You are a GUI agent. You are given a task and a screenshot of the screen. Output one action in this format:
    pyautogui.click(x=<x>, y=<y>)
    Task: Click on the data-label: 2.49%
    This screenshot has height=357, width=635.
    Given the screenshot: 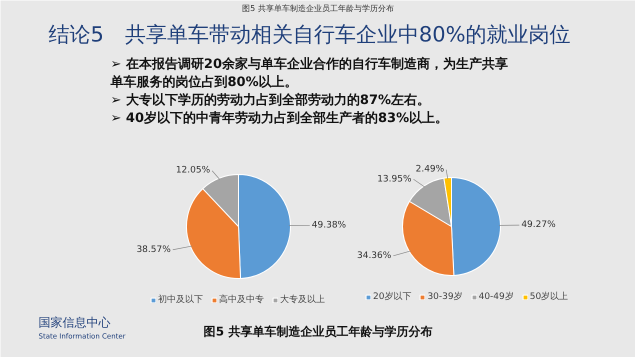 What is the action you would take?
    pyautogui.click(x=430, y=169)
    